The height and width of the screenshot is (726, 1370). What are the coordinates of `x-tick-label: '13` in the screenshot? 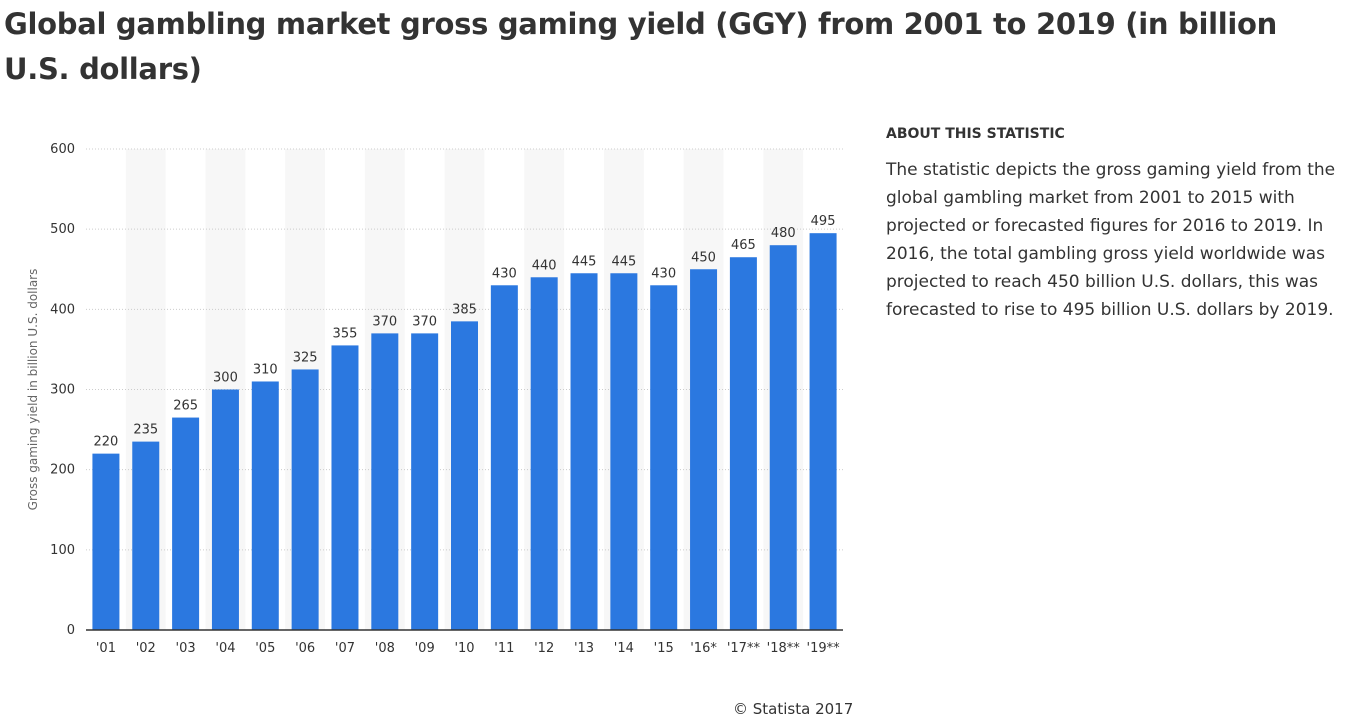 It's located at (584, 648).